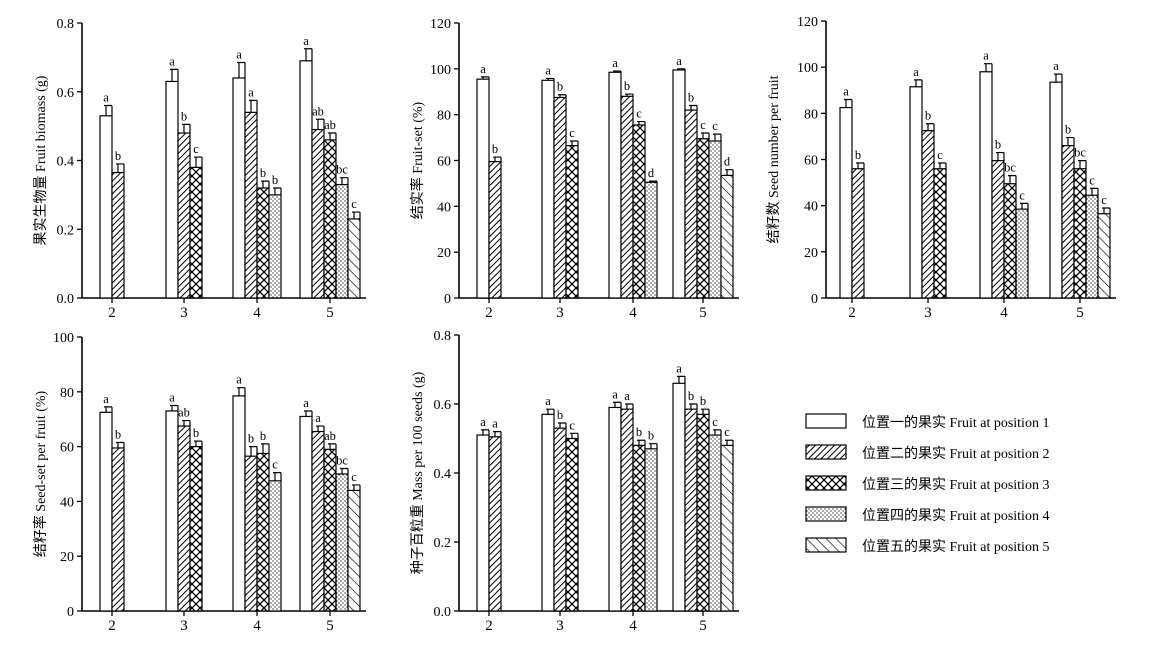  What do you see at coordinates (814, 299) in the screenshot?
I see `y-tick-label: 0` at bounding box center [814, 299].